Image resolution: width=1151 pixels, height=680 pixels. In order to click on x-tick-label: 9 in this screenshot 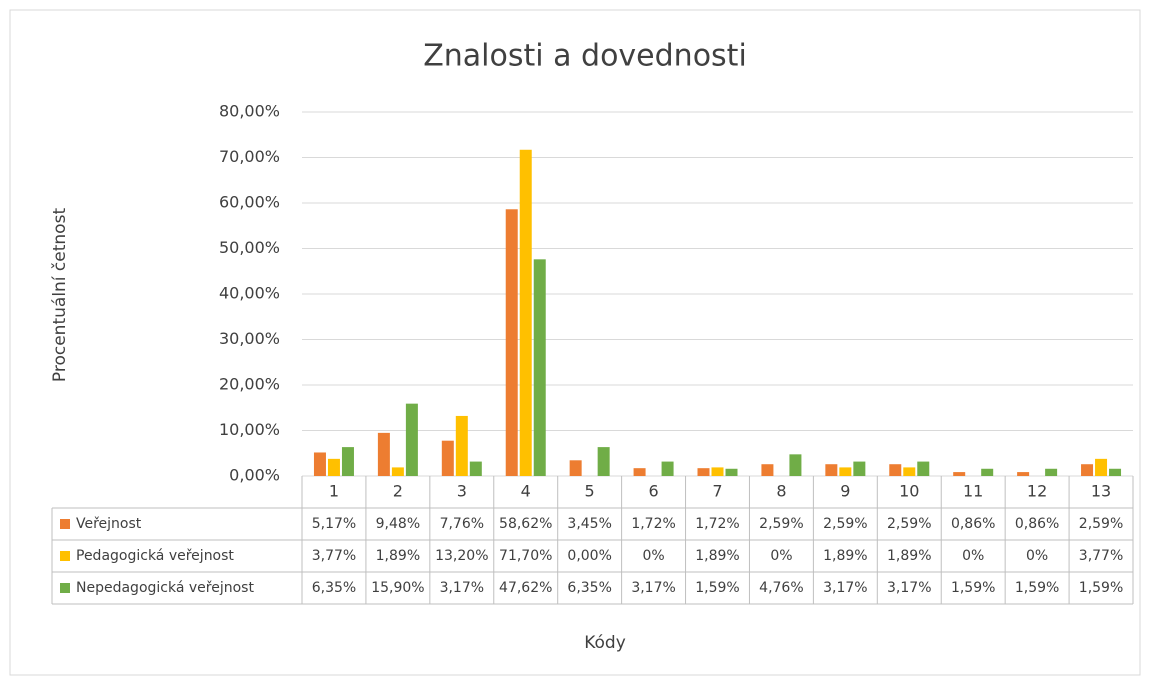, I will do `click(845, 491)`.